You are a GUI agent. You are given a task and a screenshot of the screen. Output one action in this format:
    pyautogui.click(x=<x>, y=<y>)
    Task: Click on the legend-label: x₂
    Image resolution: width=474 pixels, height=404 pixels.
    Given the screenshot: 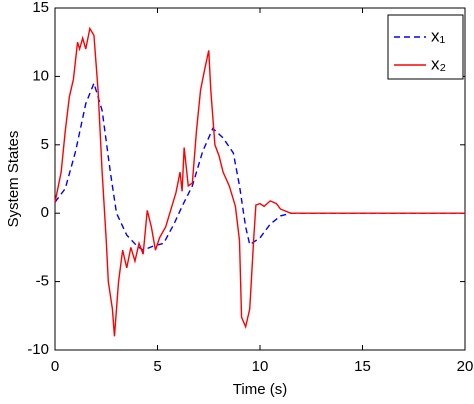 What is the action you would take?
    pyautogui.click(x=438, y=63)
    